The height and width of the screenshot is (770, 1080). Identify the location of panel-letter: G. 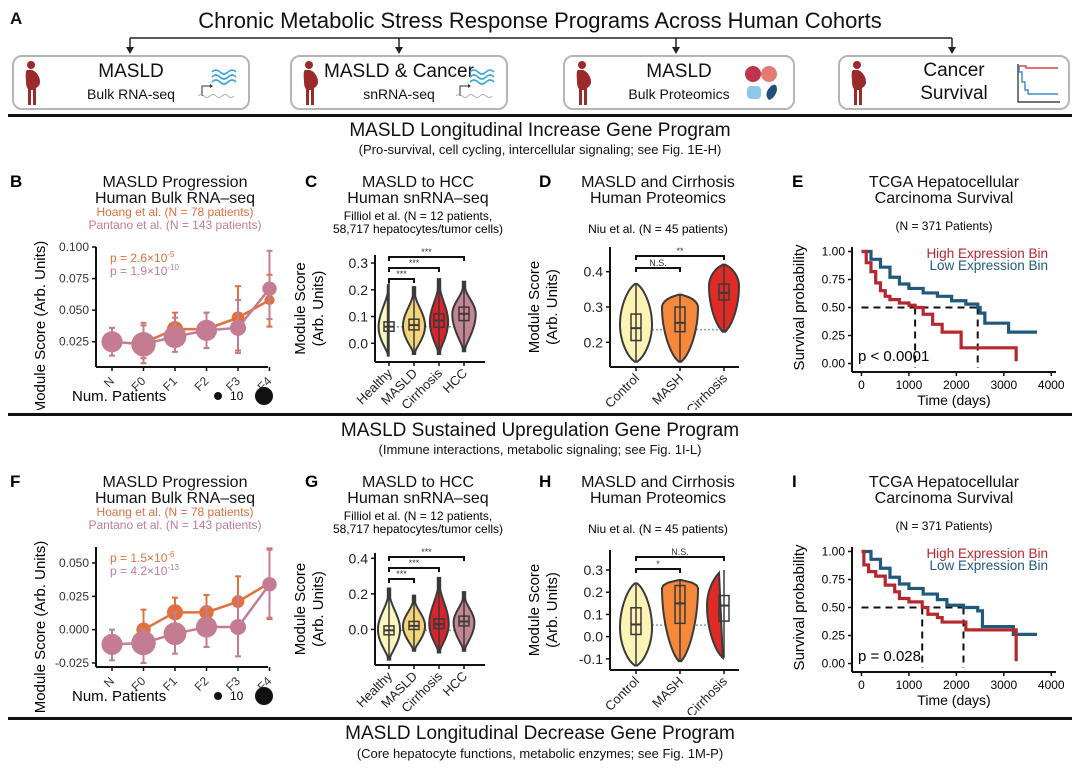
(311, 481).